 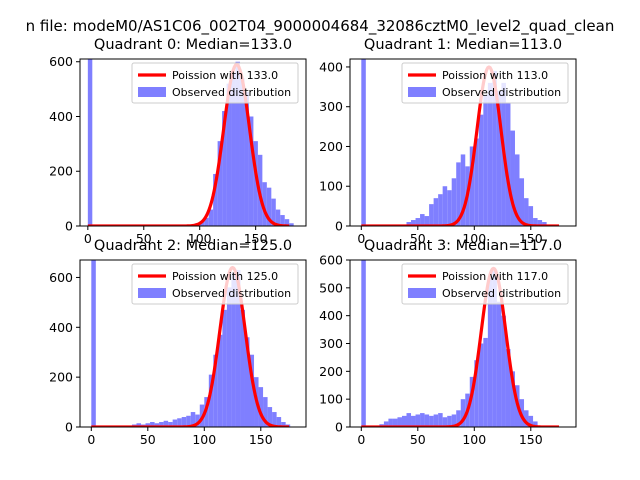 I want to click on legend-poisson-label: Poission with 117.0, so click(x=495, y=276).